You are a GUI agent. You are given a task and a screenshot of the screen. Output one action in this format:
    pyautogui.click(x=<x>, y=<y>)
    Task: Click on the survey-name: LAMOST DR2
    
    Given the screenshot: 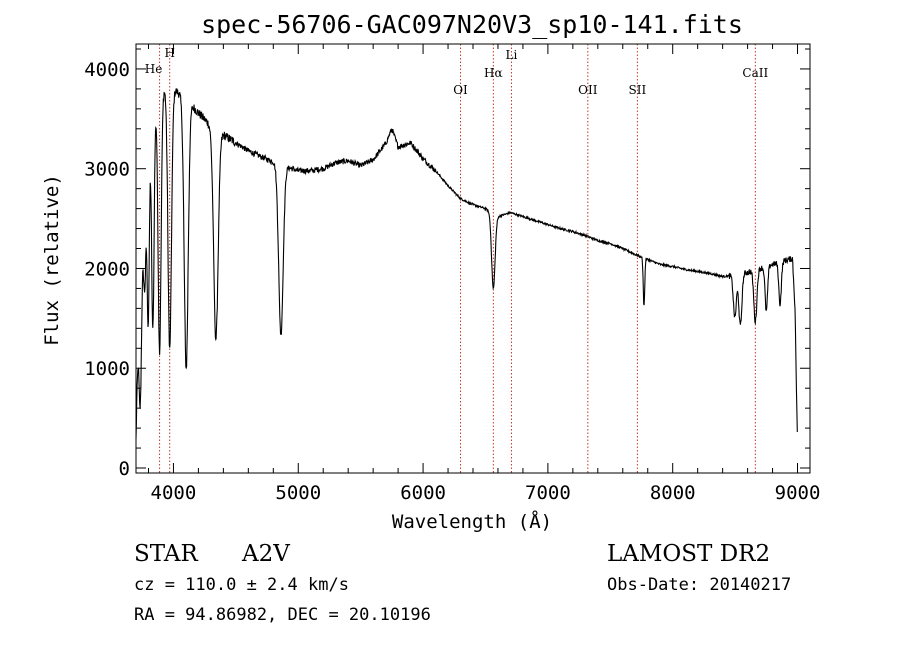 What is the action you would take?
    pyautogui.click(x=688, y=554)
    